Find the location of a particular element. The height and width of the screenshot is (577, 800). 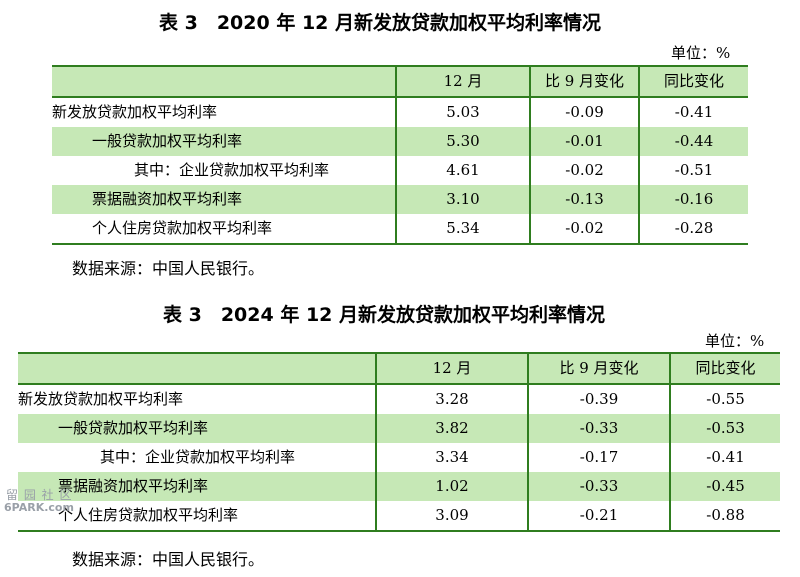

cell-yoy: -0.16 is located at coordinates (693, 199).